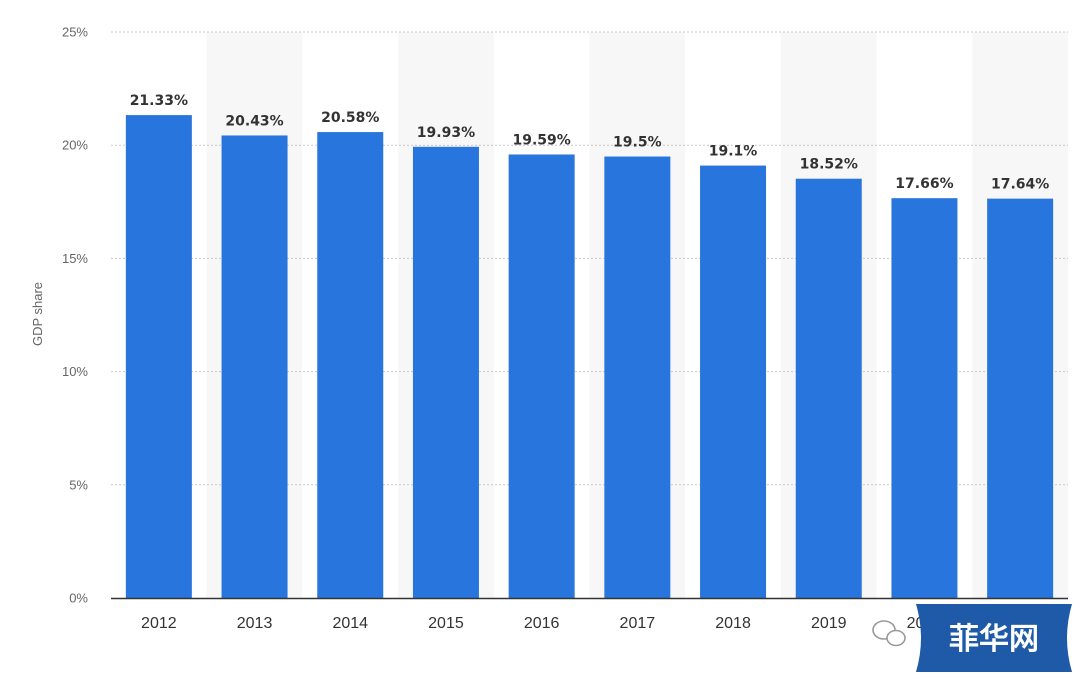 The image size is (1080, 679). Describe the element at coordinates (78, 598) in the screenshot. I see `y-tick-label: 0%` at that location.